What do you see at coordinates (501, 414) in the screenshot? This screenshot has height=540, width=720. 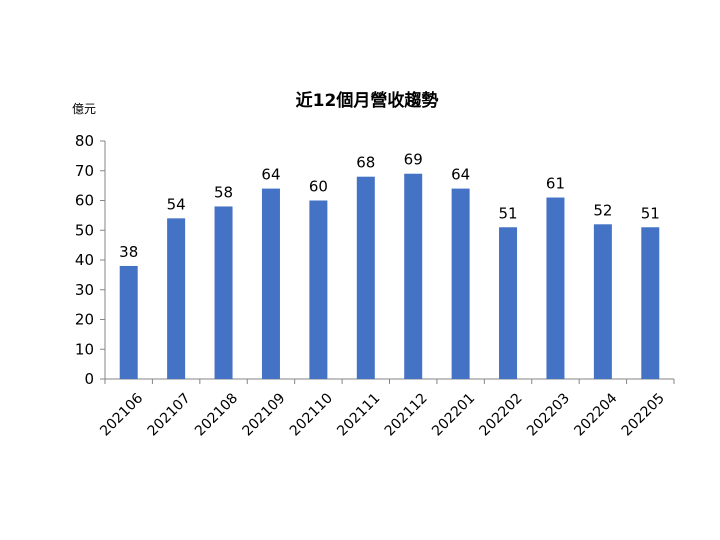 I see `x-tick-label-202202: 202202` at bounding box center [501, 414].